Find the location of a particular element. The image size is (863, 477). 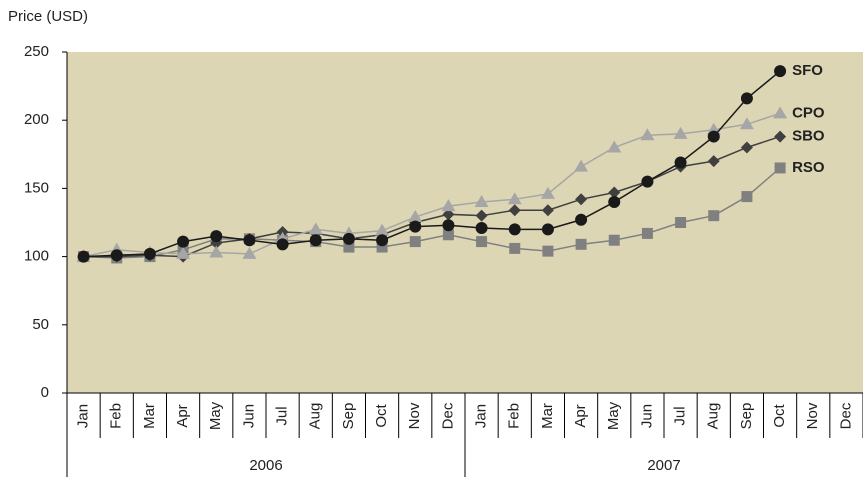

y-tick-label: 150 is located at coordinates (36, 187).